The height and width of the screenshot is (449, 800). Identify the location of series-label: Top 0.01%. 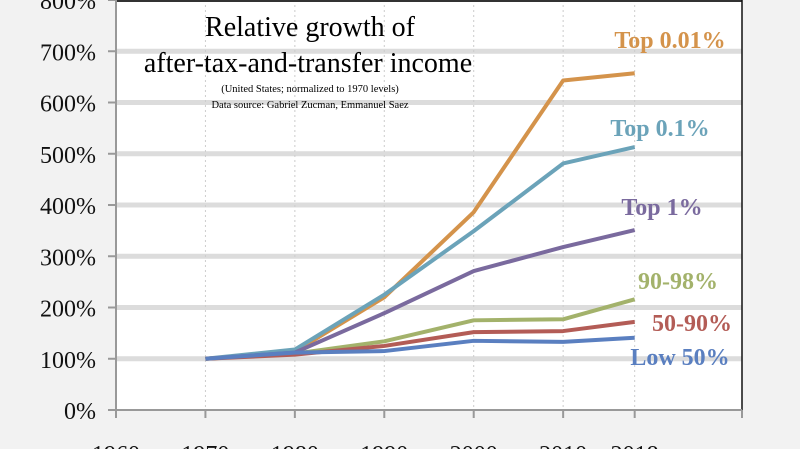
(669, 41).